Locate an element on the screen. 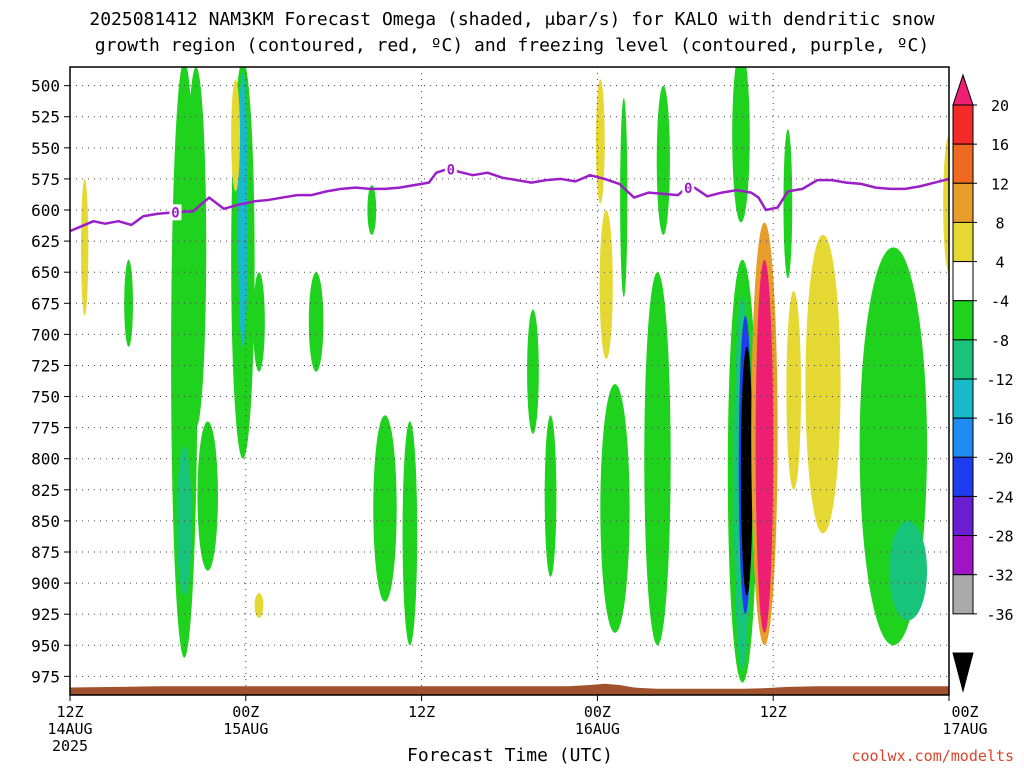  colorbar-label: -12 is located at coordinates (999, 380).